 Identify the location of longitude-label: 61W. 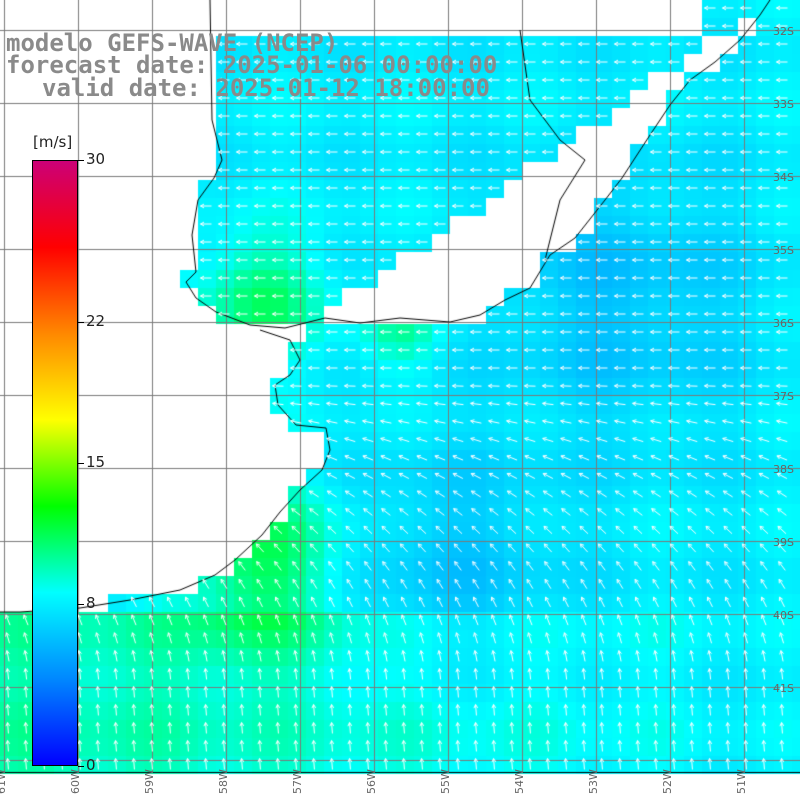
(4, 781).